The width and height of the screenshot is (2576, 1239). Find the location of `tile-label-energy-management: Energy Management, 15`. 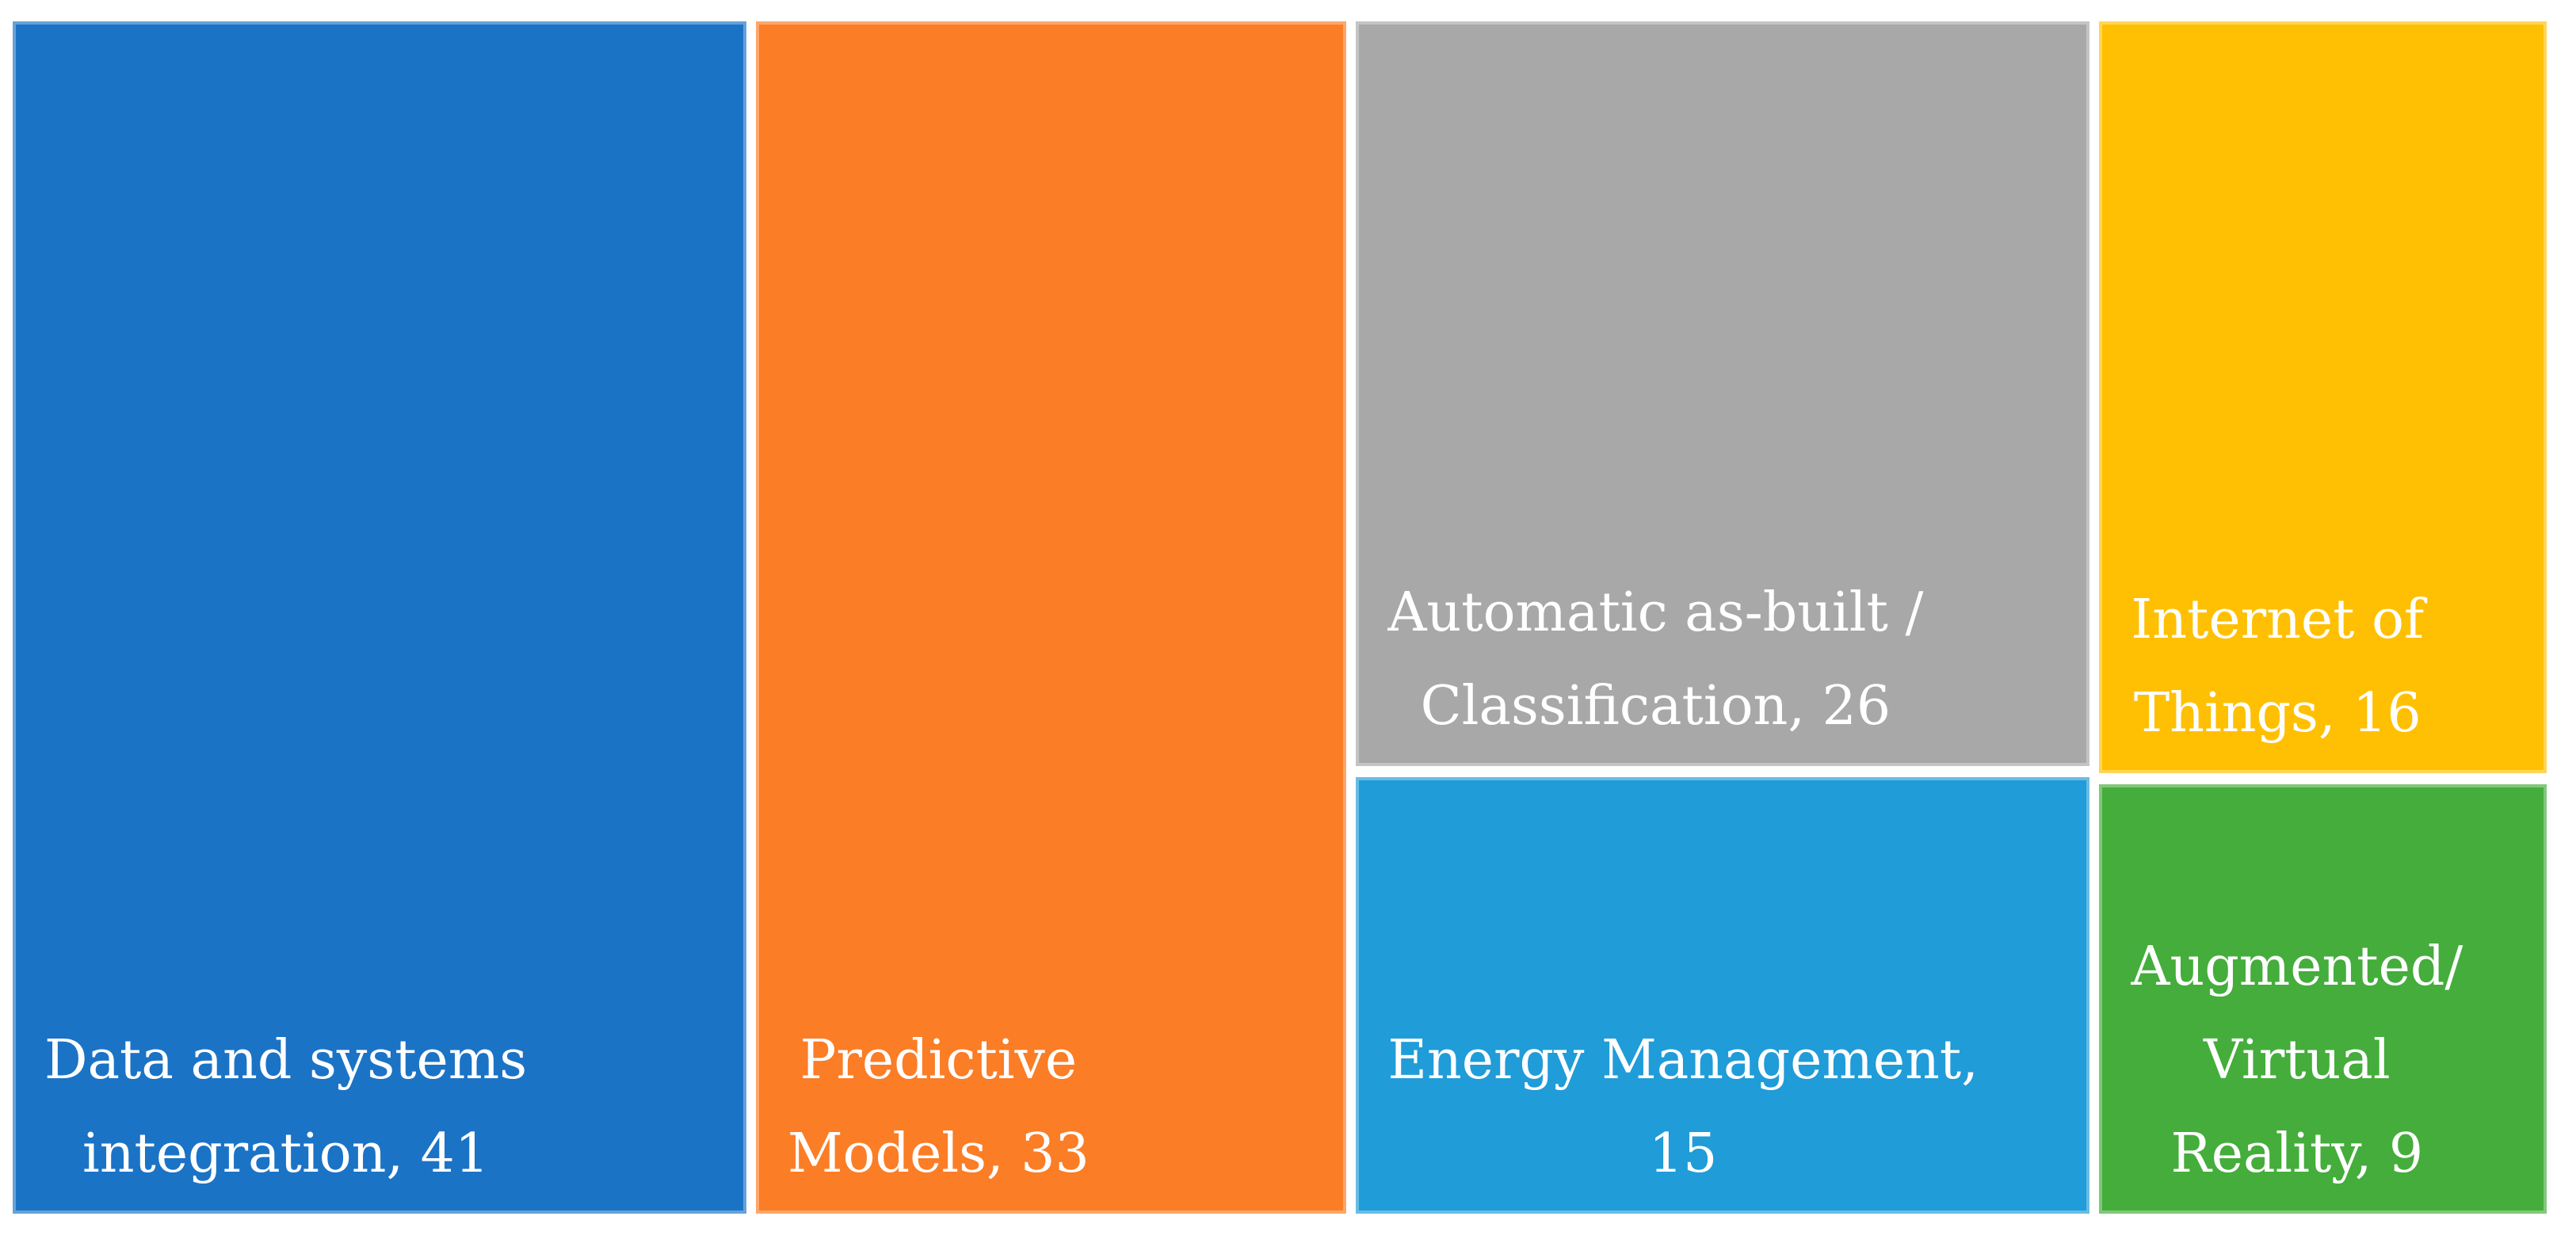

tile-label-energy-management: Energy Management, 15 is located at coordinates (1683, 1107).